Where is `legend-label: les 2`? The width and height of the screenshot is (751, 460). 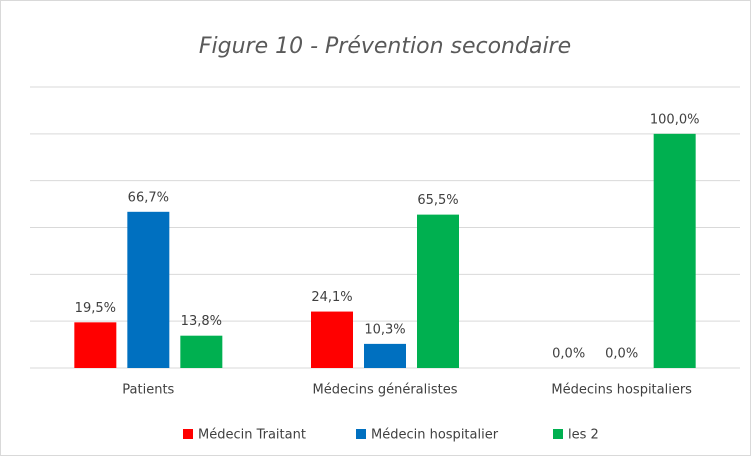
legend-label: les 2 is located at coordinates (583, 435).